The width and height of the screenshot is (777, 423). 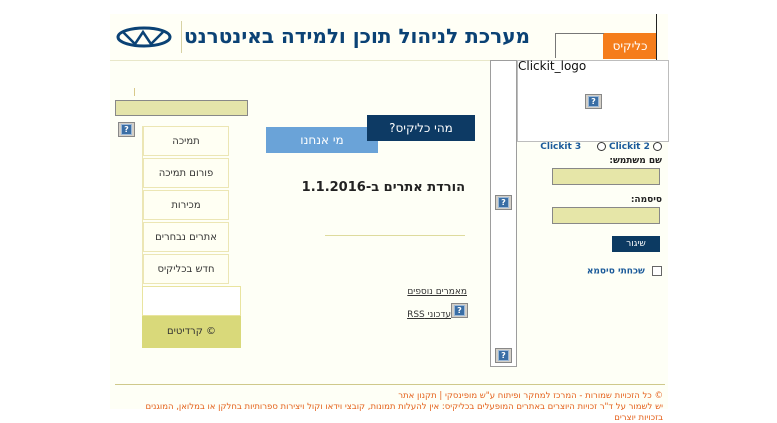 I want to click on sidebar-item-selected-sites: אתרים נבחרים, so click(x=186, y=237).